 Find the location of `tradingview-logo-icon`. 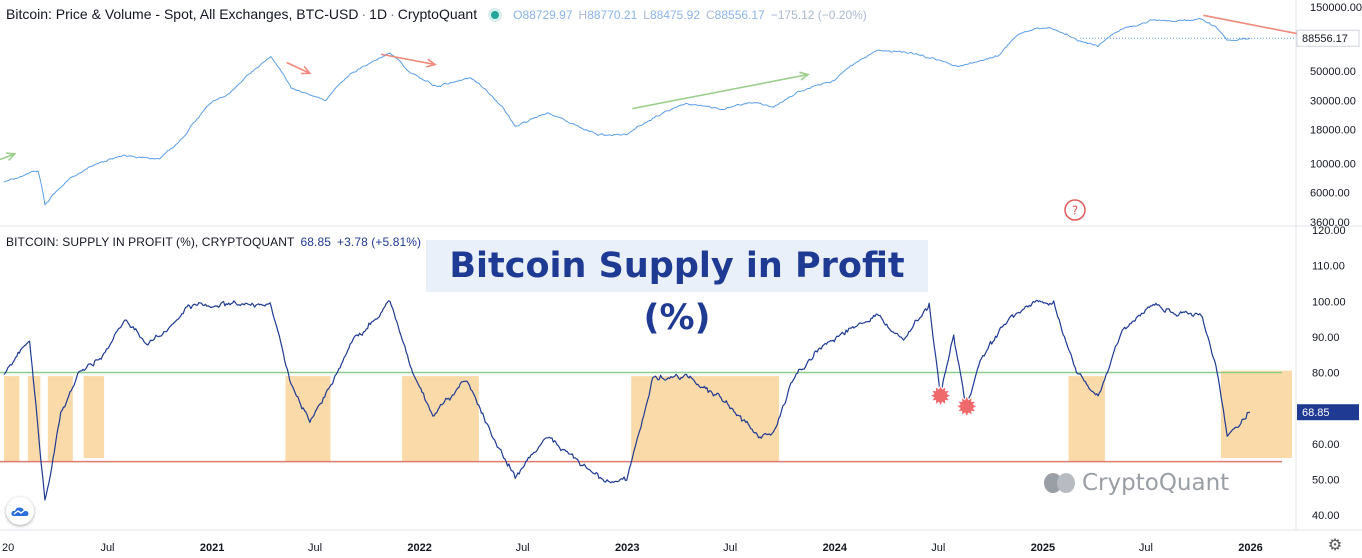

tradingview-logo-icon is located at coordinates (20, 511).